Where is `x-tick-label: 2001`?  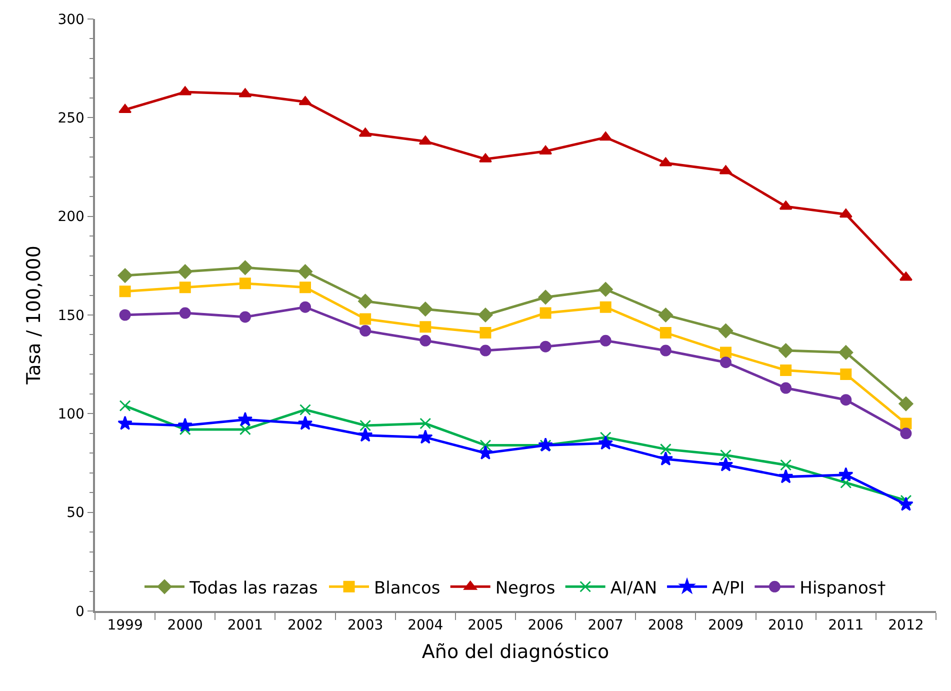 x-tick-label: 2001 is located at coordinates (245, 626).